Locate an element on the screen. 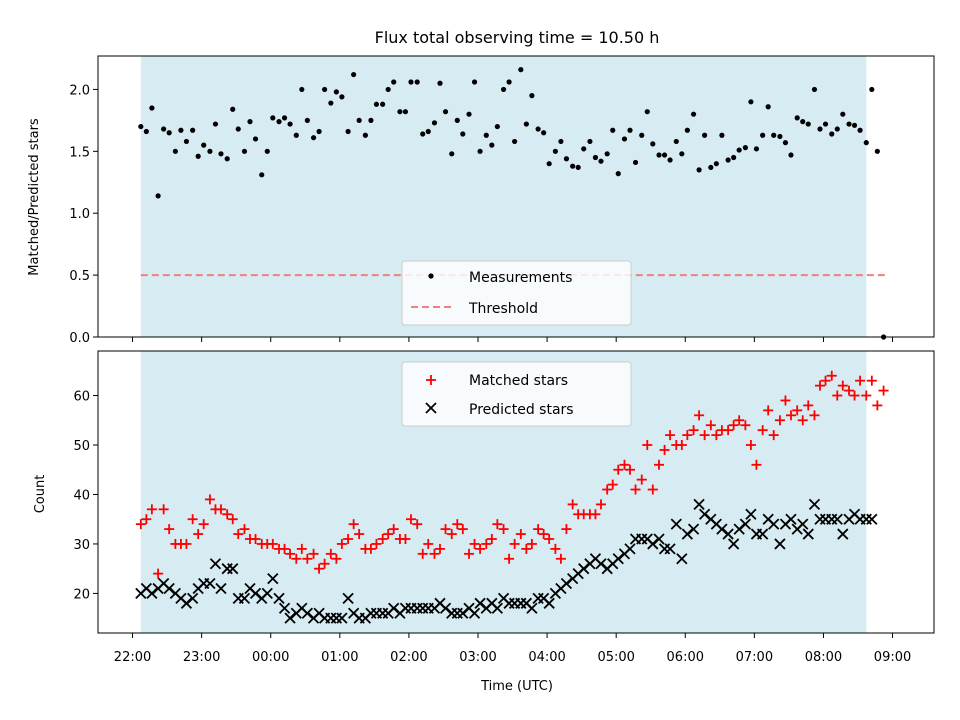  legend-threshold-label: Threshold is located at coordinates (503, 309).